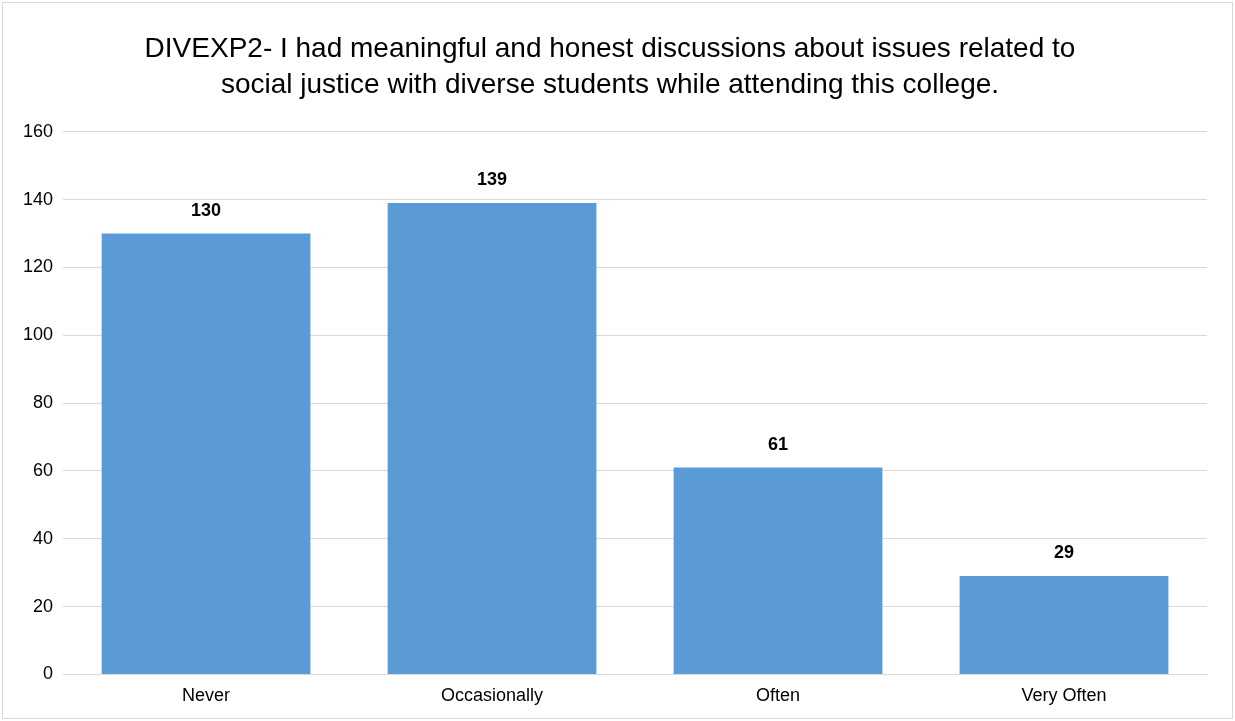 The width and height of the screenshot is (1235, 721). What do you see at coordinates (43, 537) in the screenshot?
I see `y-tick-label: 40` at bounding box center [43, 537].